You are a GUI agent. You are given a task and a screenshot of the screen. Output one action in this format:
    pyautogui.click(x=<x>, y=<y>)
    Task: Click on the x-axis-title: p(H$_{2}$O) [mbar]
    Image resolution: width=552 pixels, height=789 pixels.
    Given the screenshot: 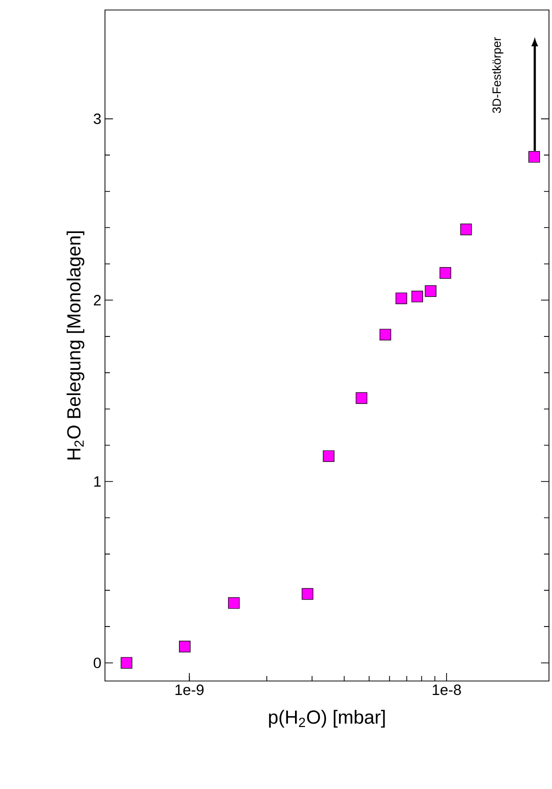 What is the action you would take?
    pyautogui.click(x=327, y=719)
    